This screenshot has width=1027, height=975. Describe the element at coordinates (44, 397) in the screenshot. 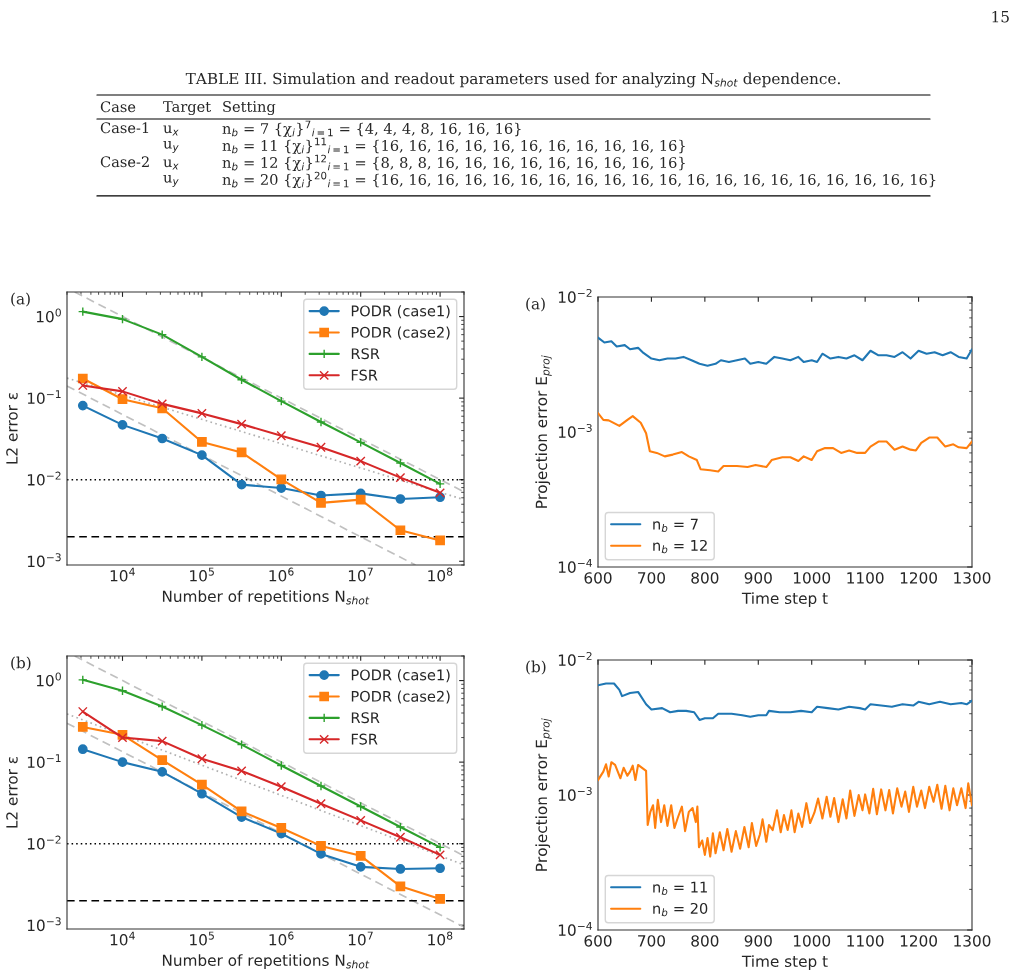

I see `y-tick-label: 10$^{−1}$` at that location.